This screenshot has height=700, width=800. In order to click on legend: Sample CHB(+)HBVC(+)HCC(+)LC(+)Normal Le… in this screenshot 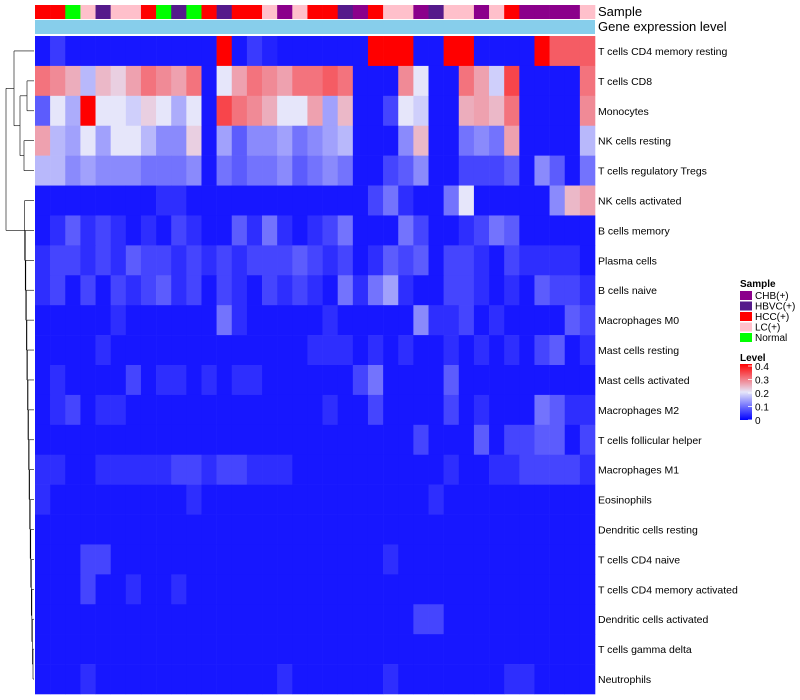, I will do `click(767, 353)`.